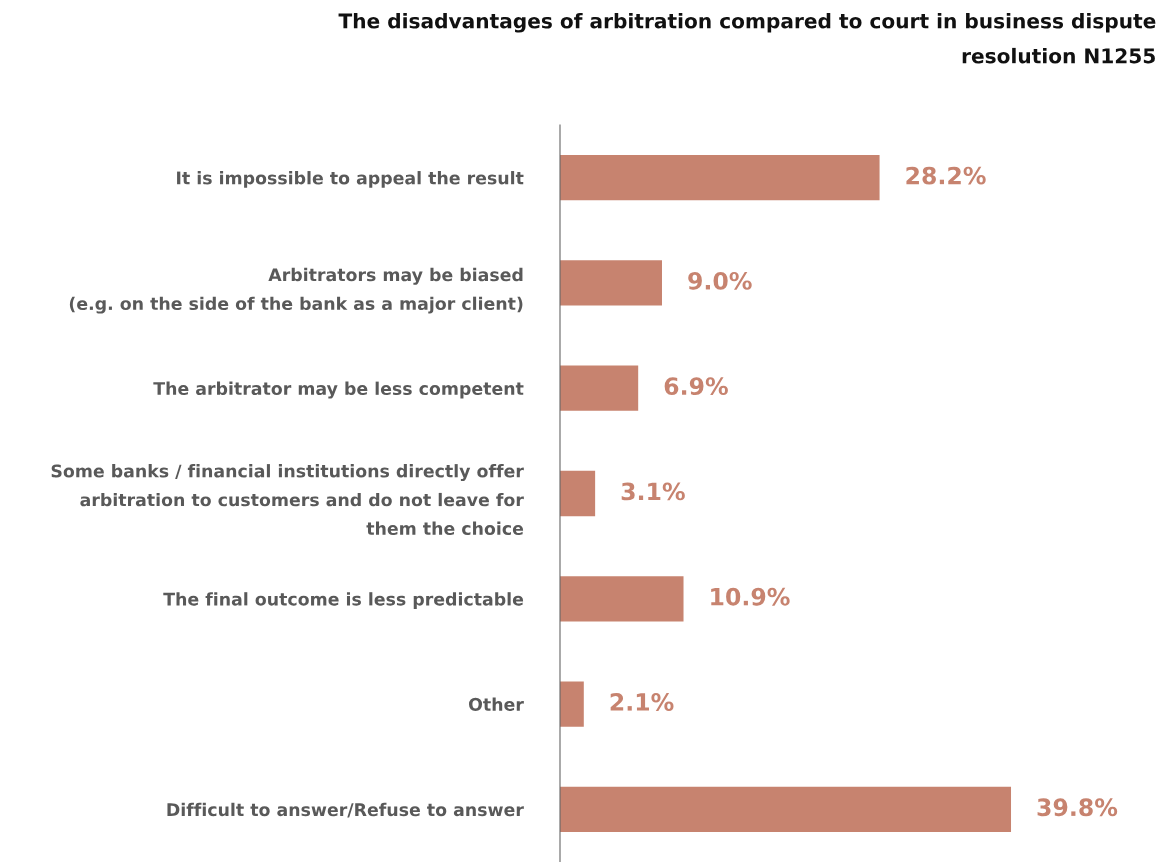 This screenshot has height=862, width=1168. Describe the element at coordinates (750, 596) in the screenshot. I see `data-label: 10.9%` at that location.